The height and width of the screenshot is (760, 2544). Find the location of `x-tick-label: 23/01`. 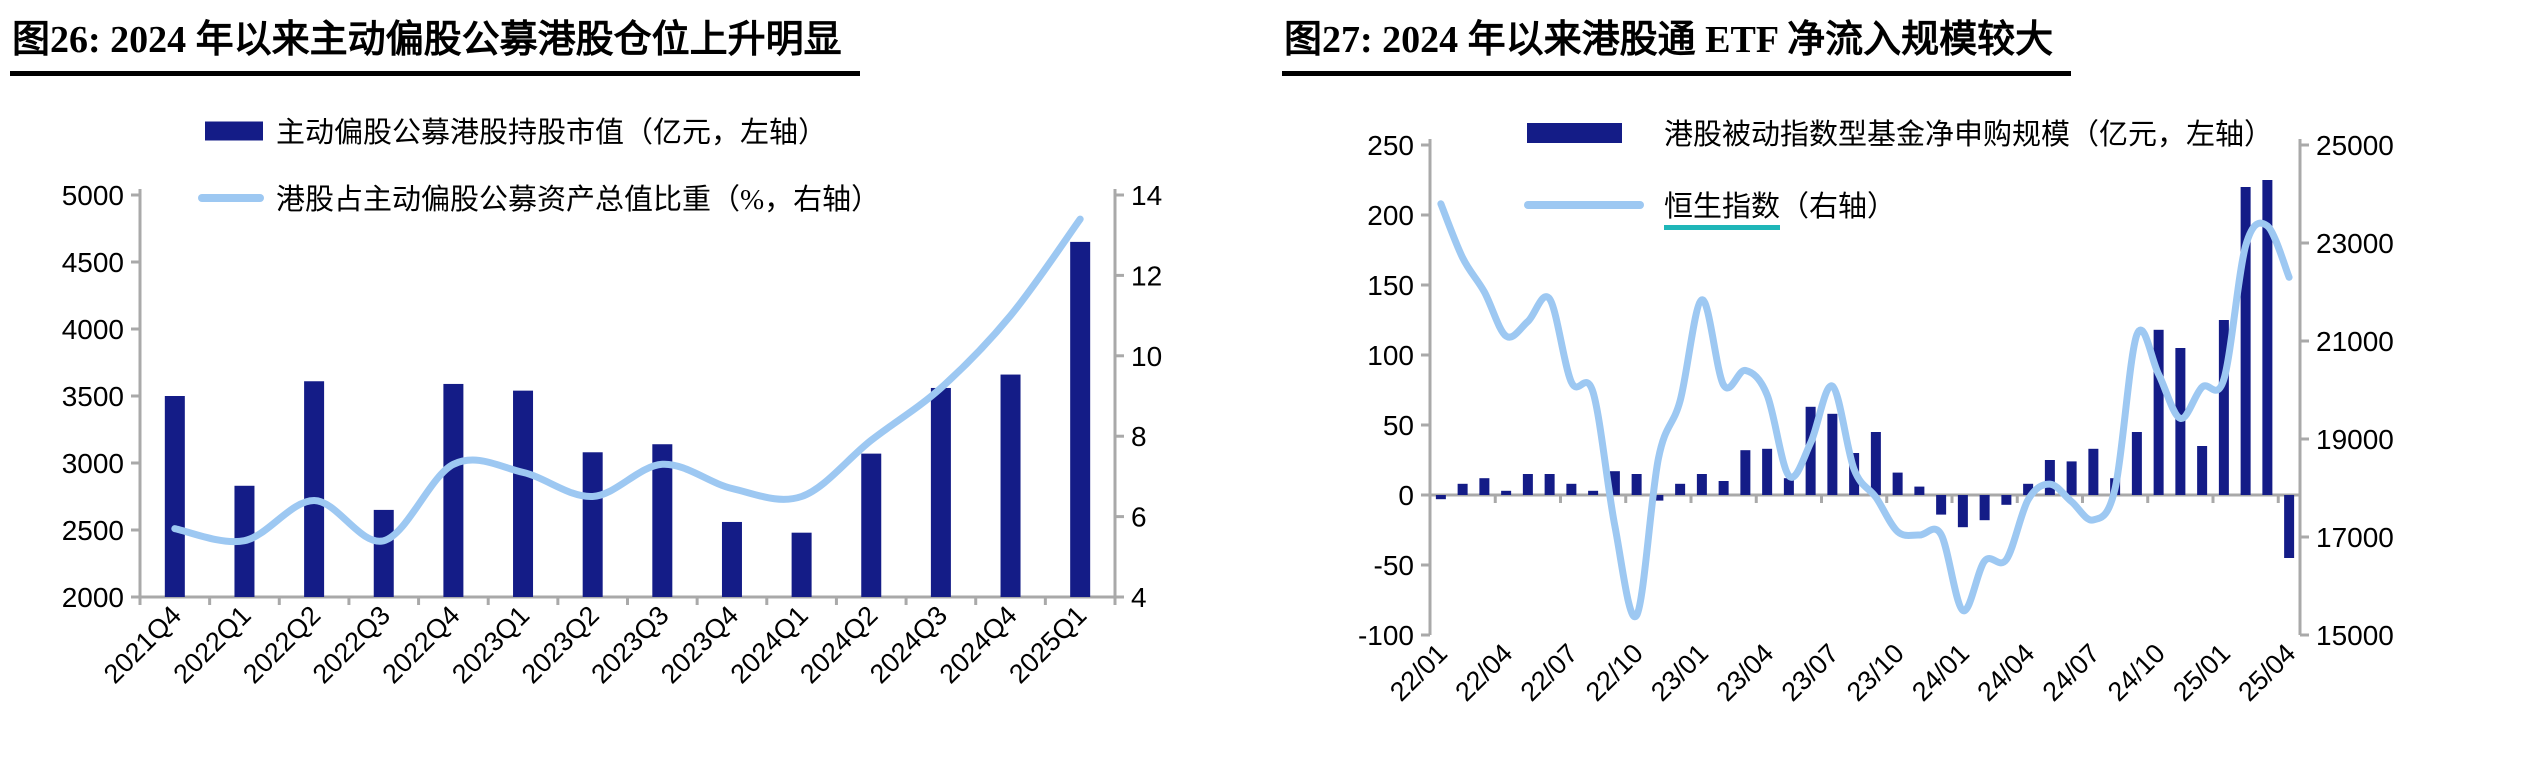

x-tick-label: 23/01 is located at coordinates (1679, 672).